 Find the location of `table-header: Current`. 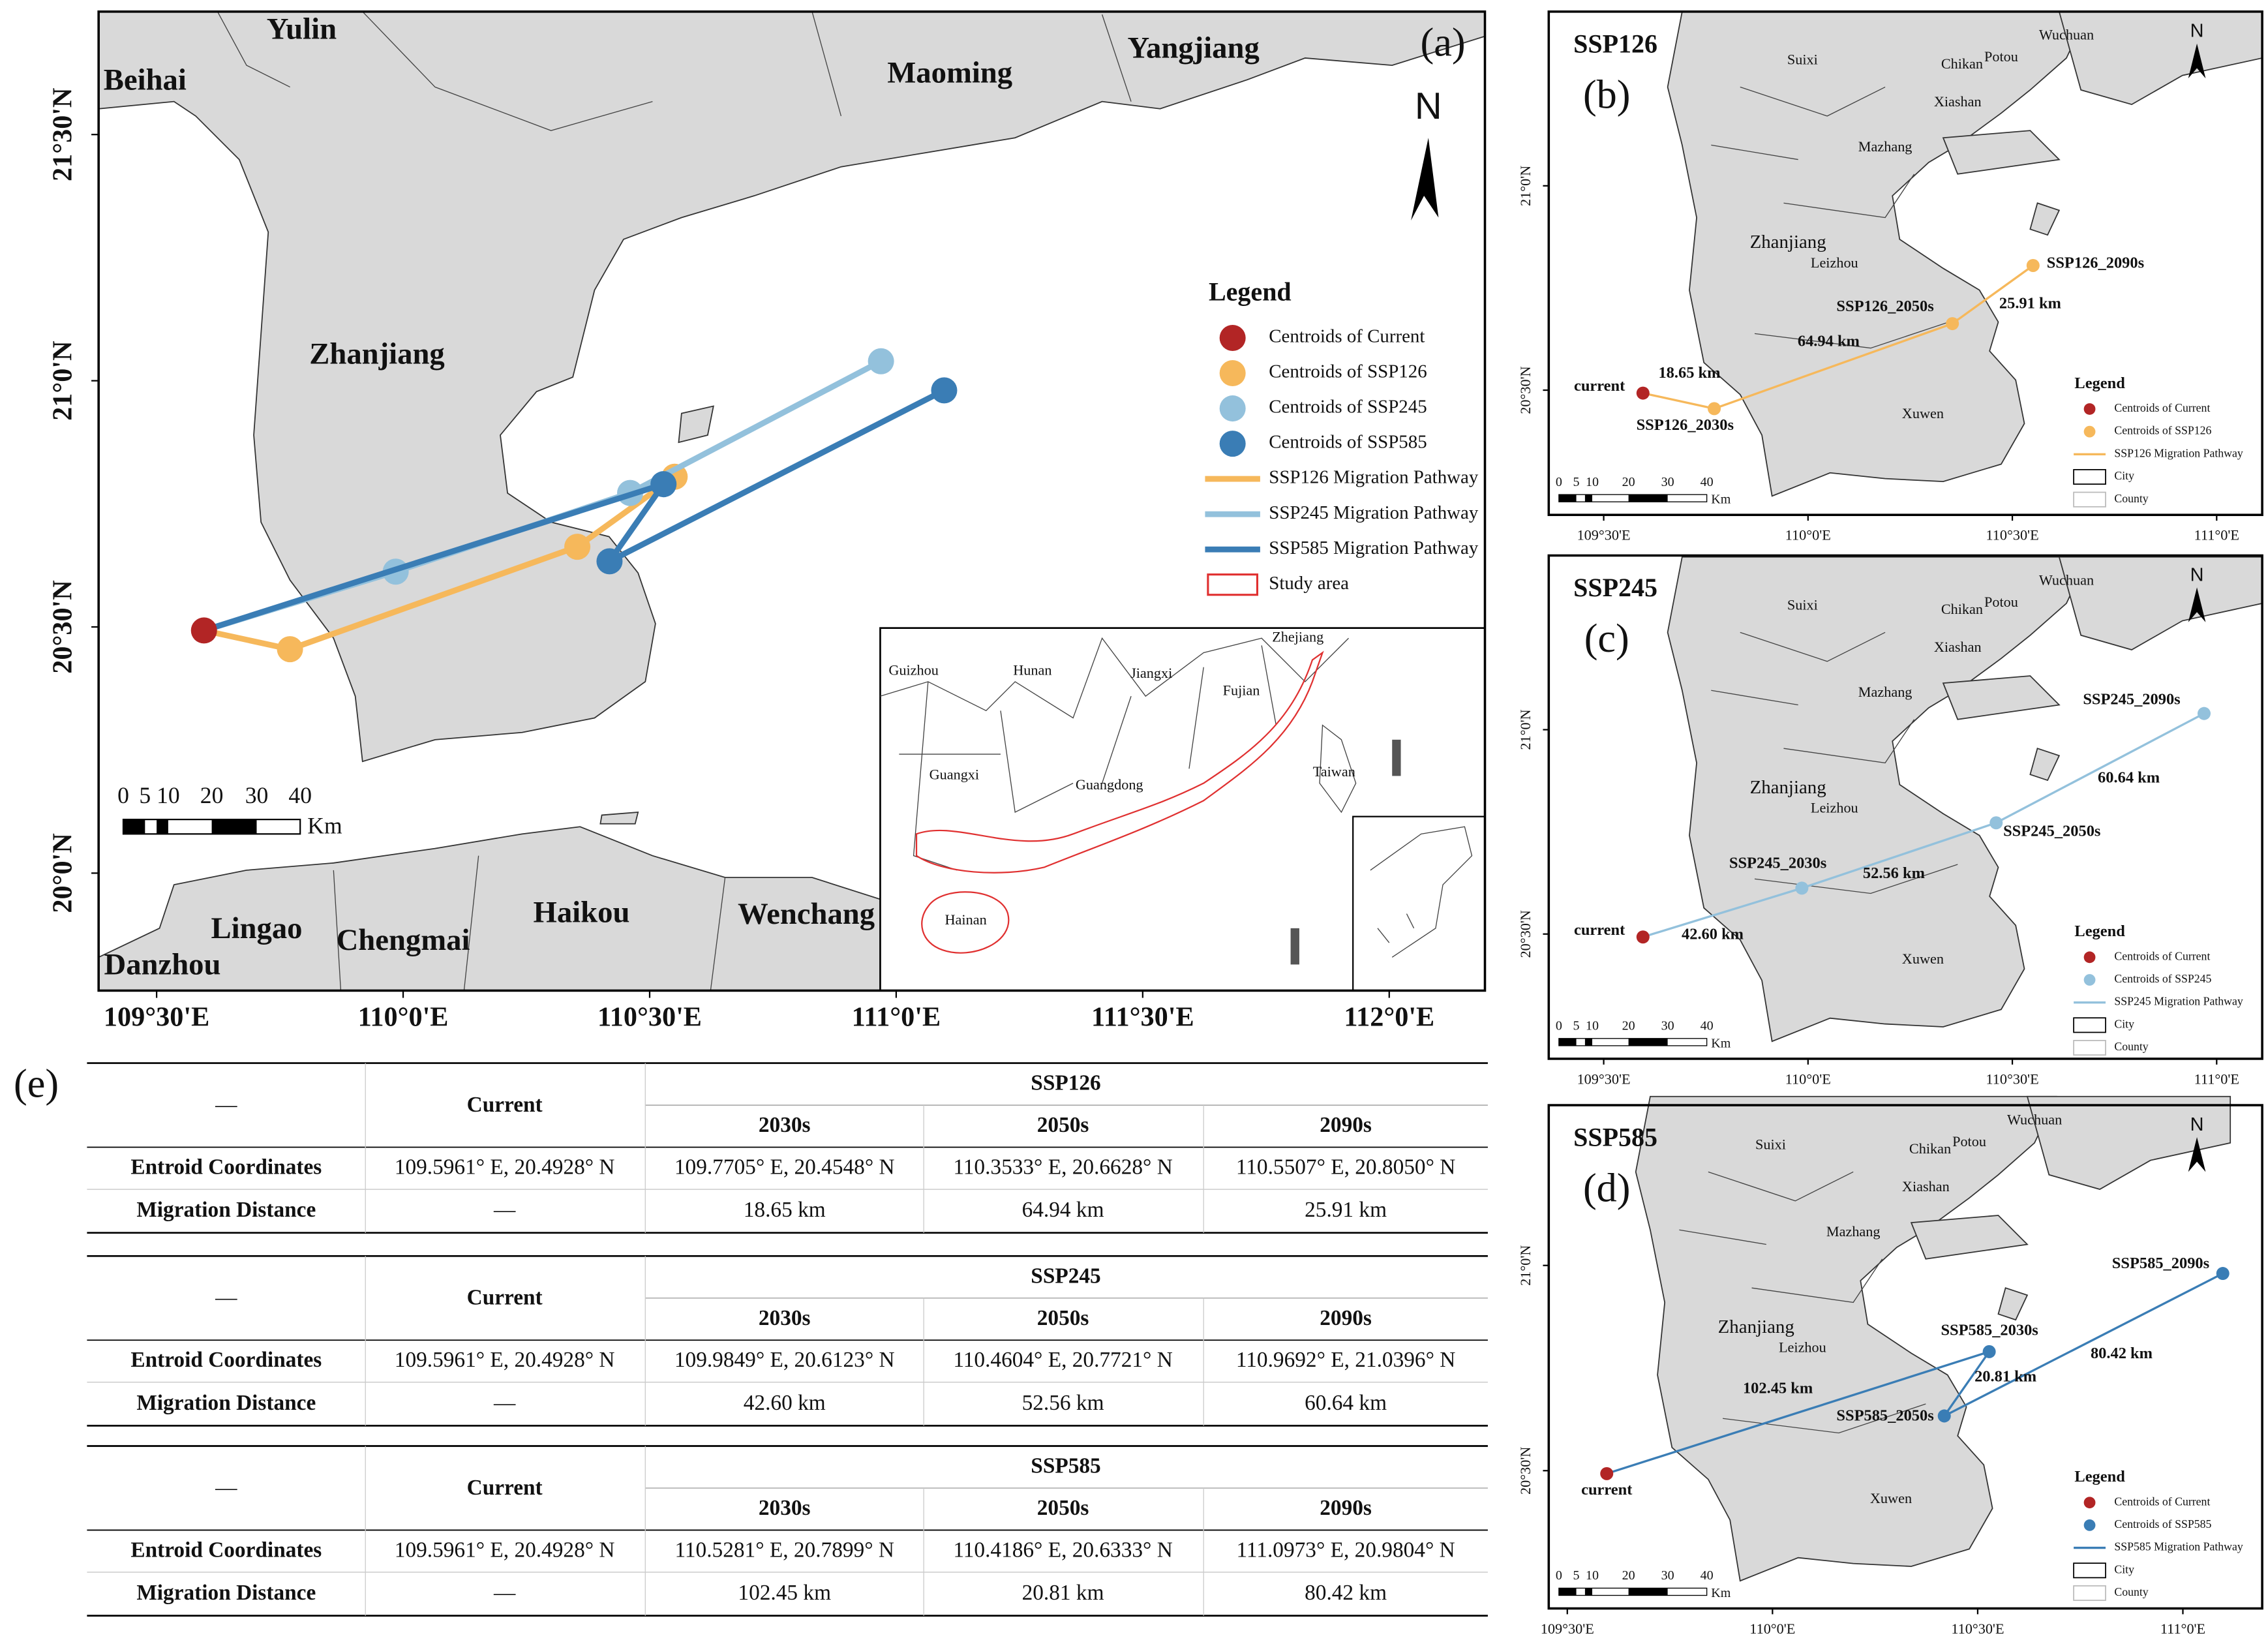

table-header: Current is located at coordinates (505, 1488).